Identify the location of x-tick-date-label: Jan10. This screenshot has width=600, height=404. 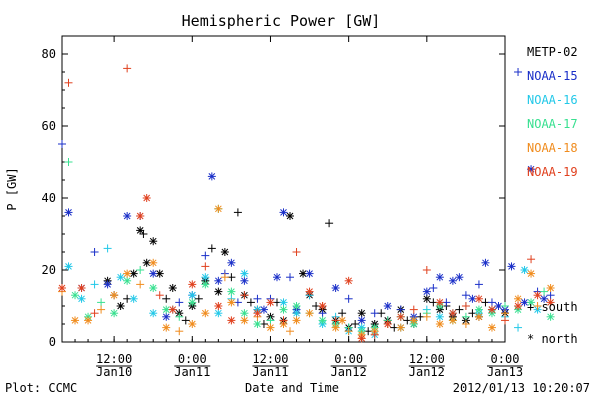
(114, 372).